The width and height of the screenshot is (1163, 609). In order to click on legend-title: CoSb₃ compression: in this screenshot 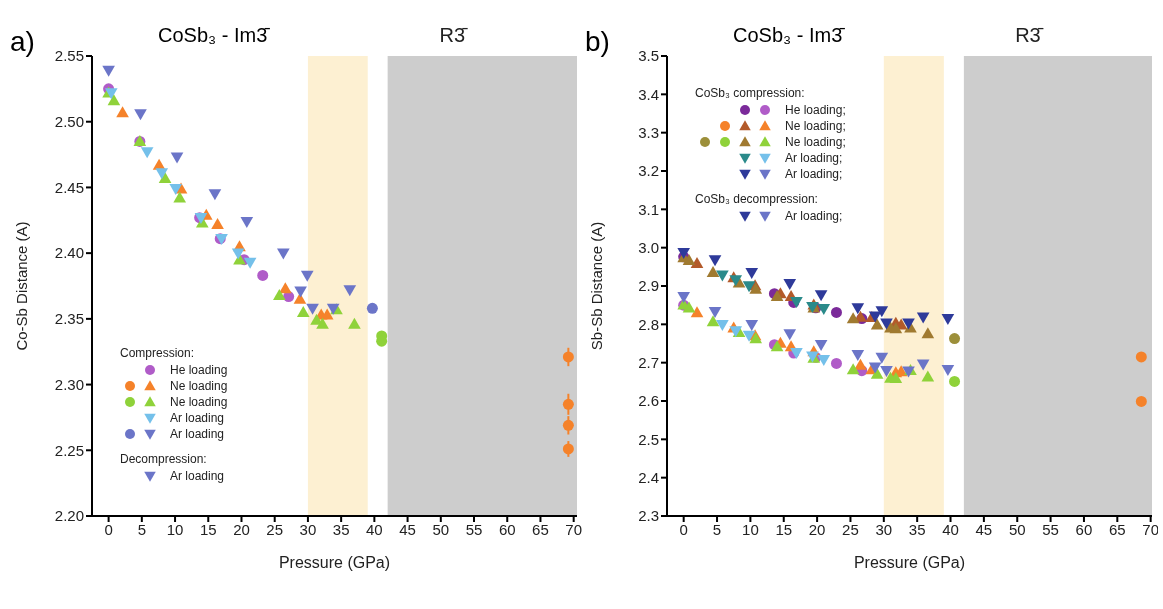, I will do `click(750, 93)`.